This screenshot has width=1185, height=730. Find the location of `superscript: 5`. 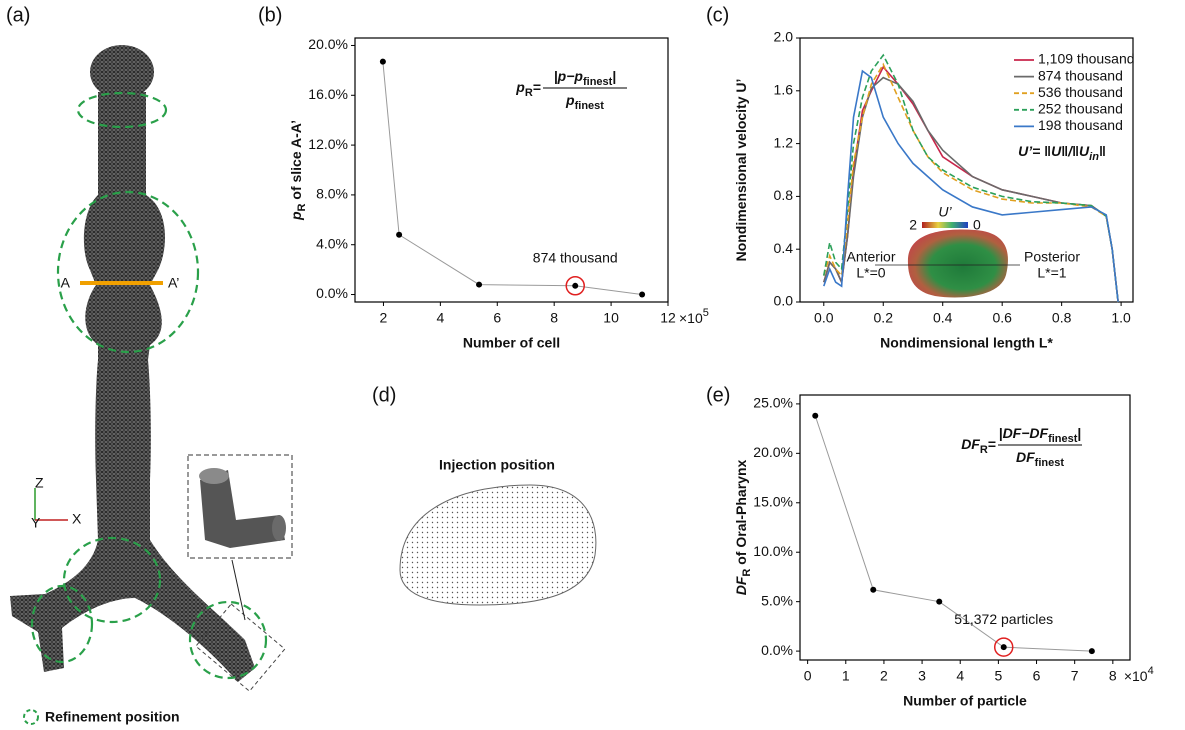

superscript: 5 is located at coordinates (706, 313).